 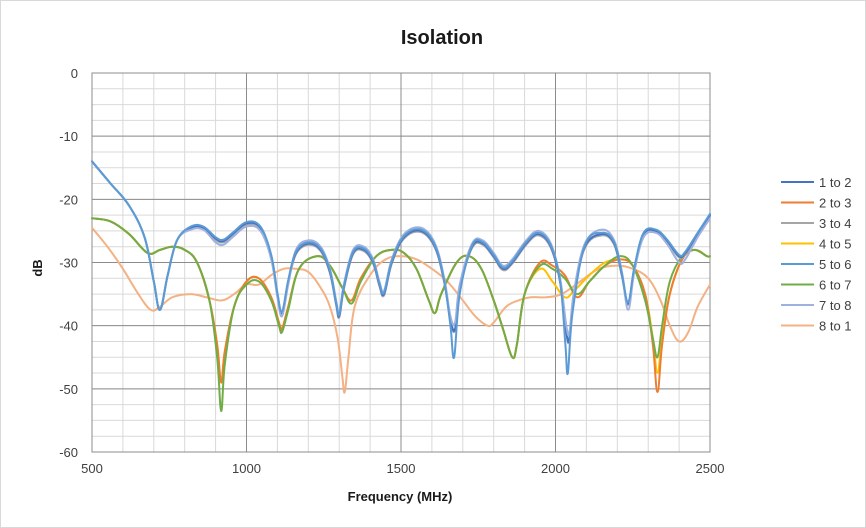 What do you see at coordinates (835, 244) in the screenshot?
I see `legend-label: 4 to 5` at bounding box center [835, 244].